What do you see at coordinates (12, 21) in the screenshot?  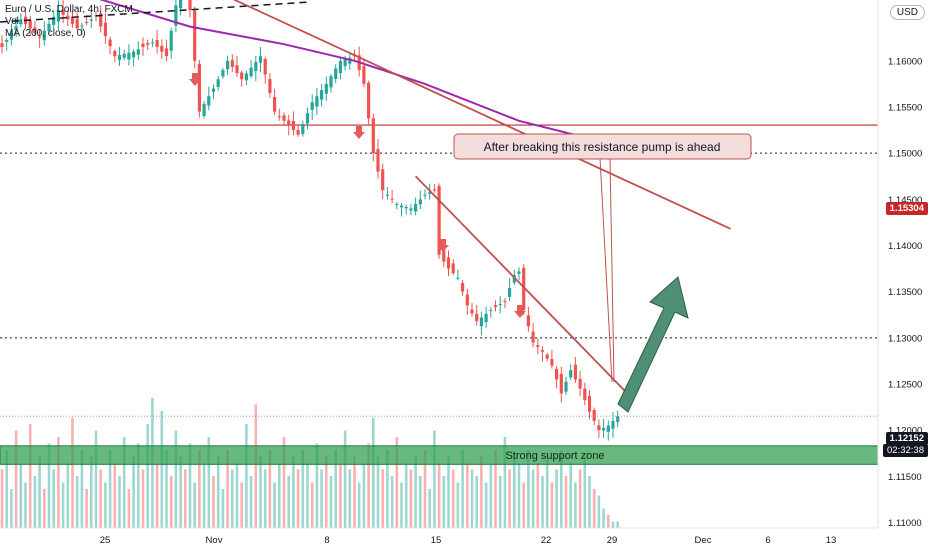 I see `volume-indicator-label: Vol` at bounding box center [12, 21].